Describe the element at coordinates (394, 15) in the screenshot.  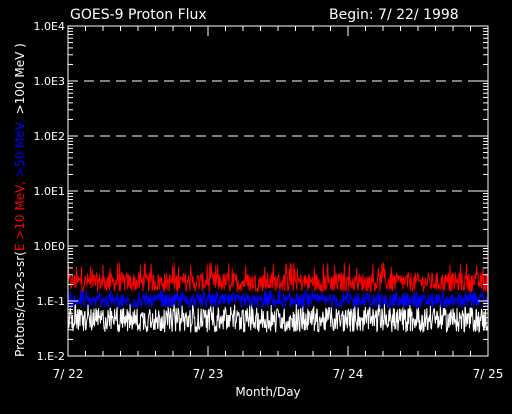
I see `begin-date: Begin: 7/ 22/ 1998` at that location.